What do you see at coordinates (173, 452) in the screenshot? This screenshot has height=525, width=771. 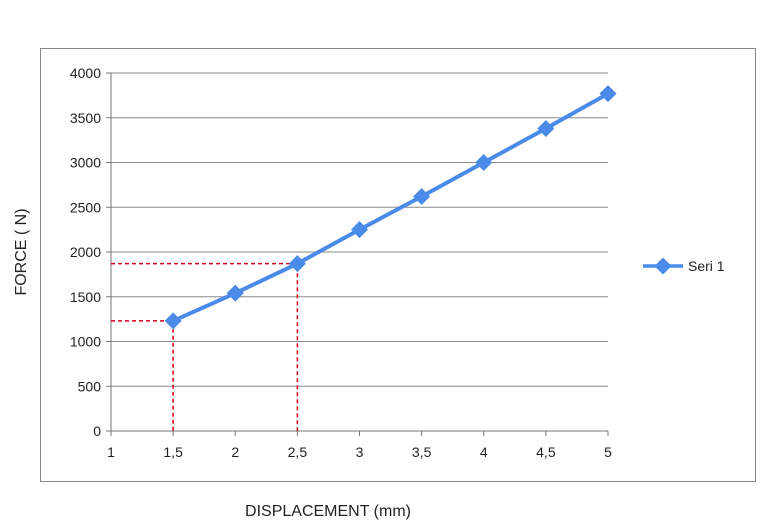 I see `x-tick-label: 1,5` at bounding box center [173, 452].